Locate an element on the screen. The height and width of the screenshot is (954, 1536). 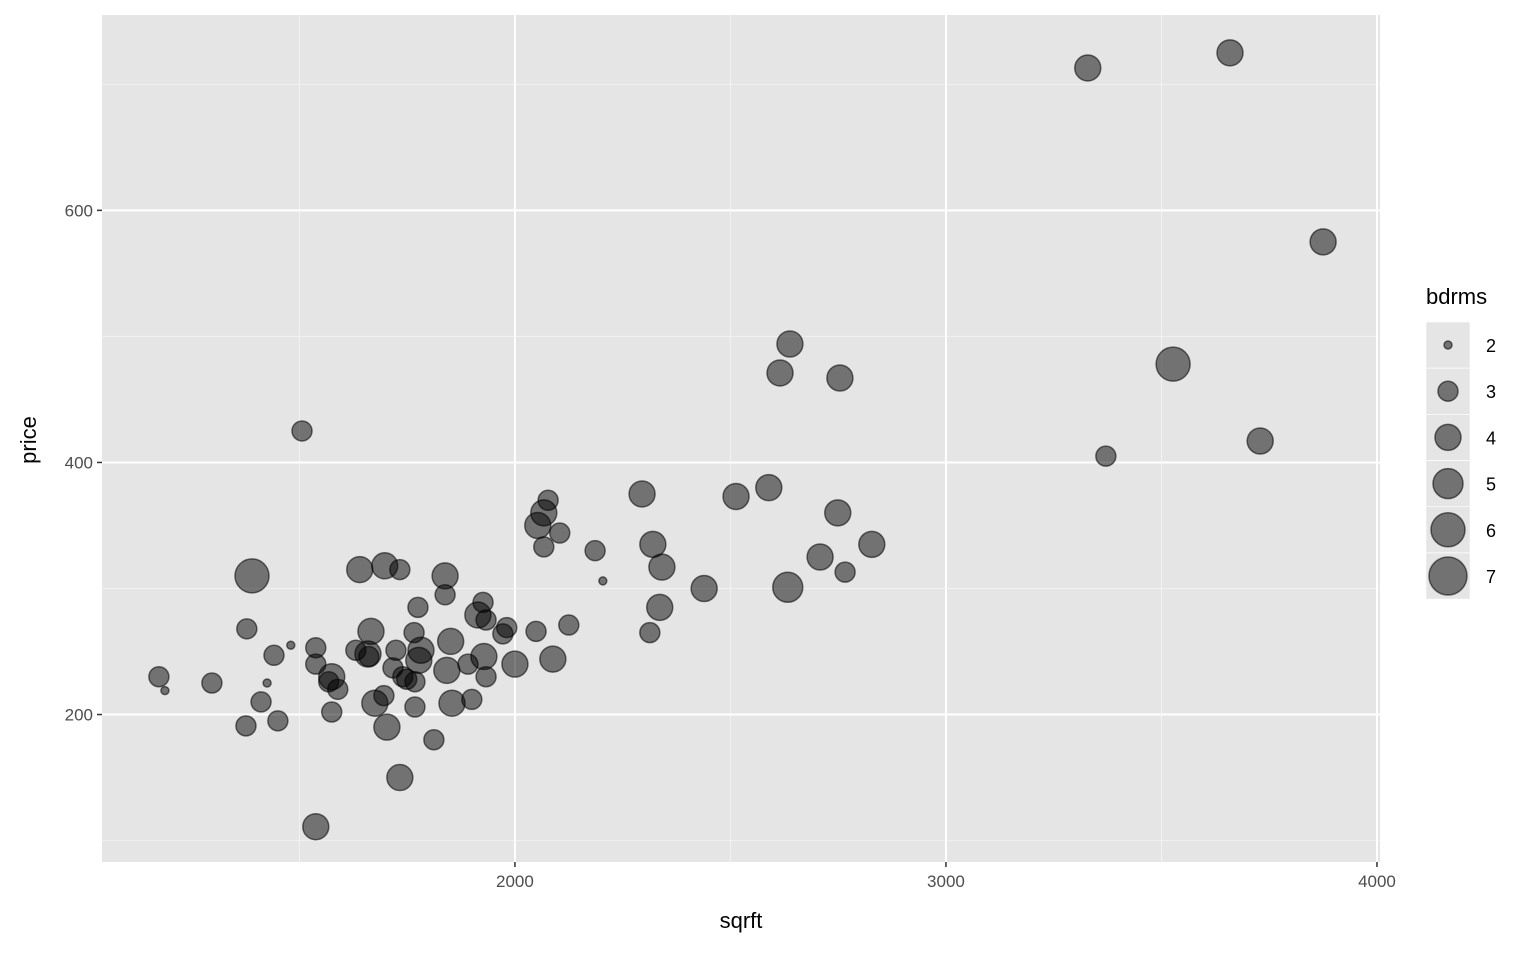
legend-label: 7 is located at coordinates (1491, 577).